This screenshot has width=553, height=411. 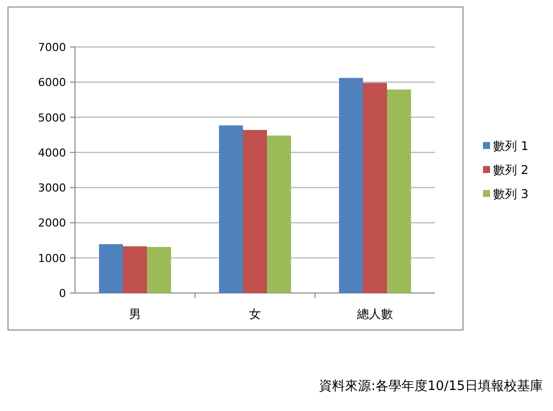 What do you see at coordinates (52, 117) in the screenshot?
I see `y-tick-label: 5000` at bounding box center [52, 117].